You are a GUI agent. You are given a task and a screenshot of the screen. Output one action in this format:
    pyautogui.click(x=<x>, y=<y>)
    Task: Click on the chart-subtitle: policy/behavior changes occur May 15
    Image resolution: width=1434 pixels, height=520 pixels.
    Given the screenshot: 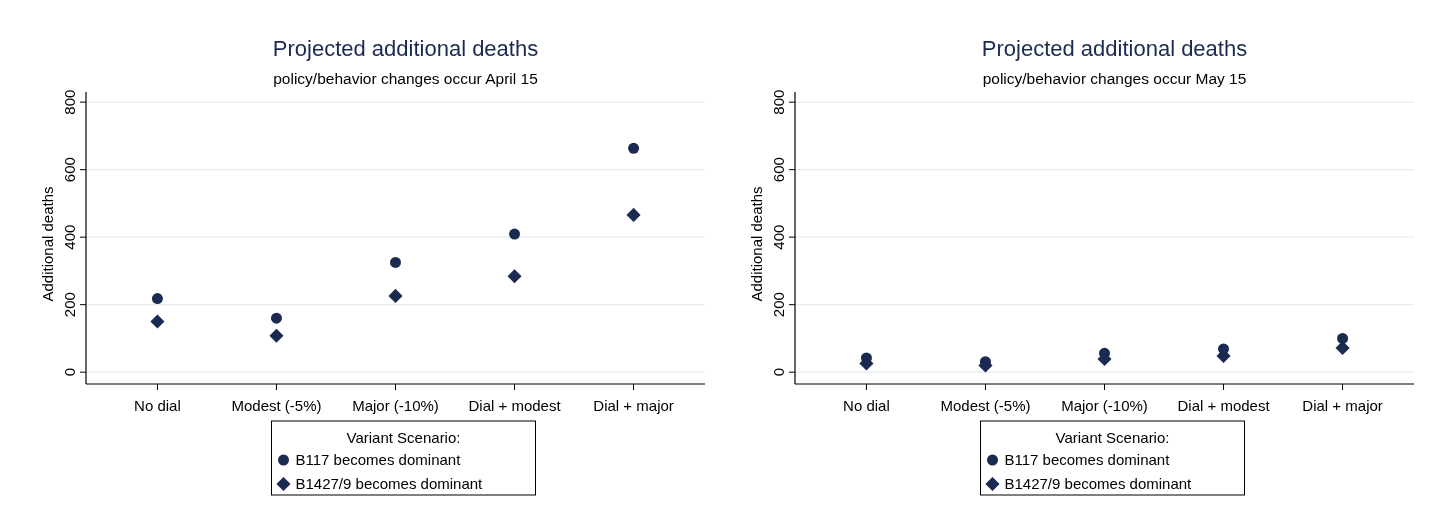 What is the action you would take?
    pyautogui.click(x=1114, y=78)
    